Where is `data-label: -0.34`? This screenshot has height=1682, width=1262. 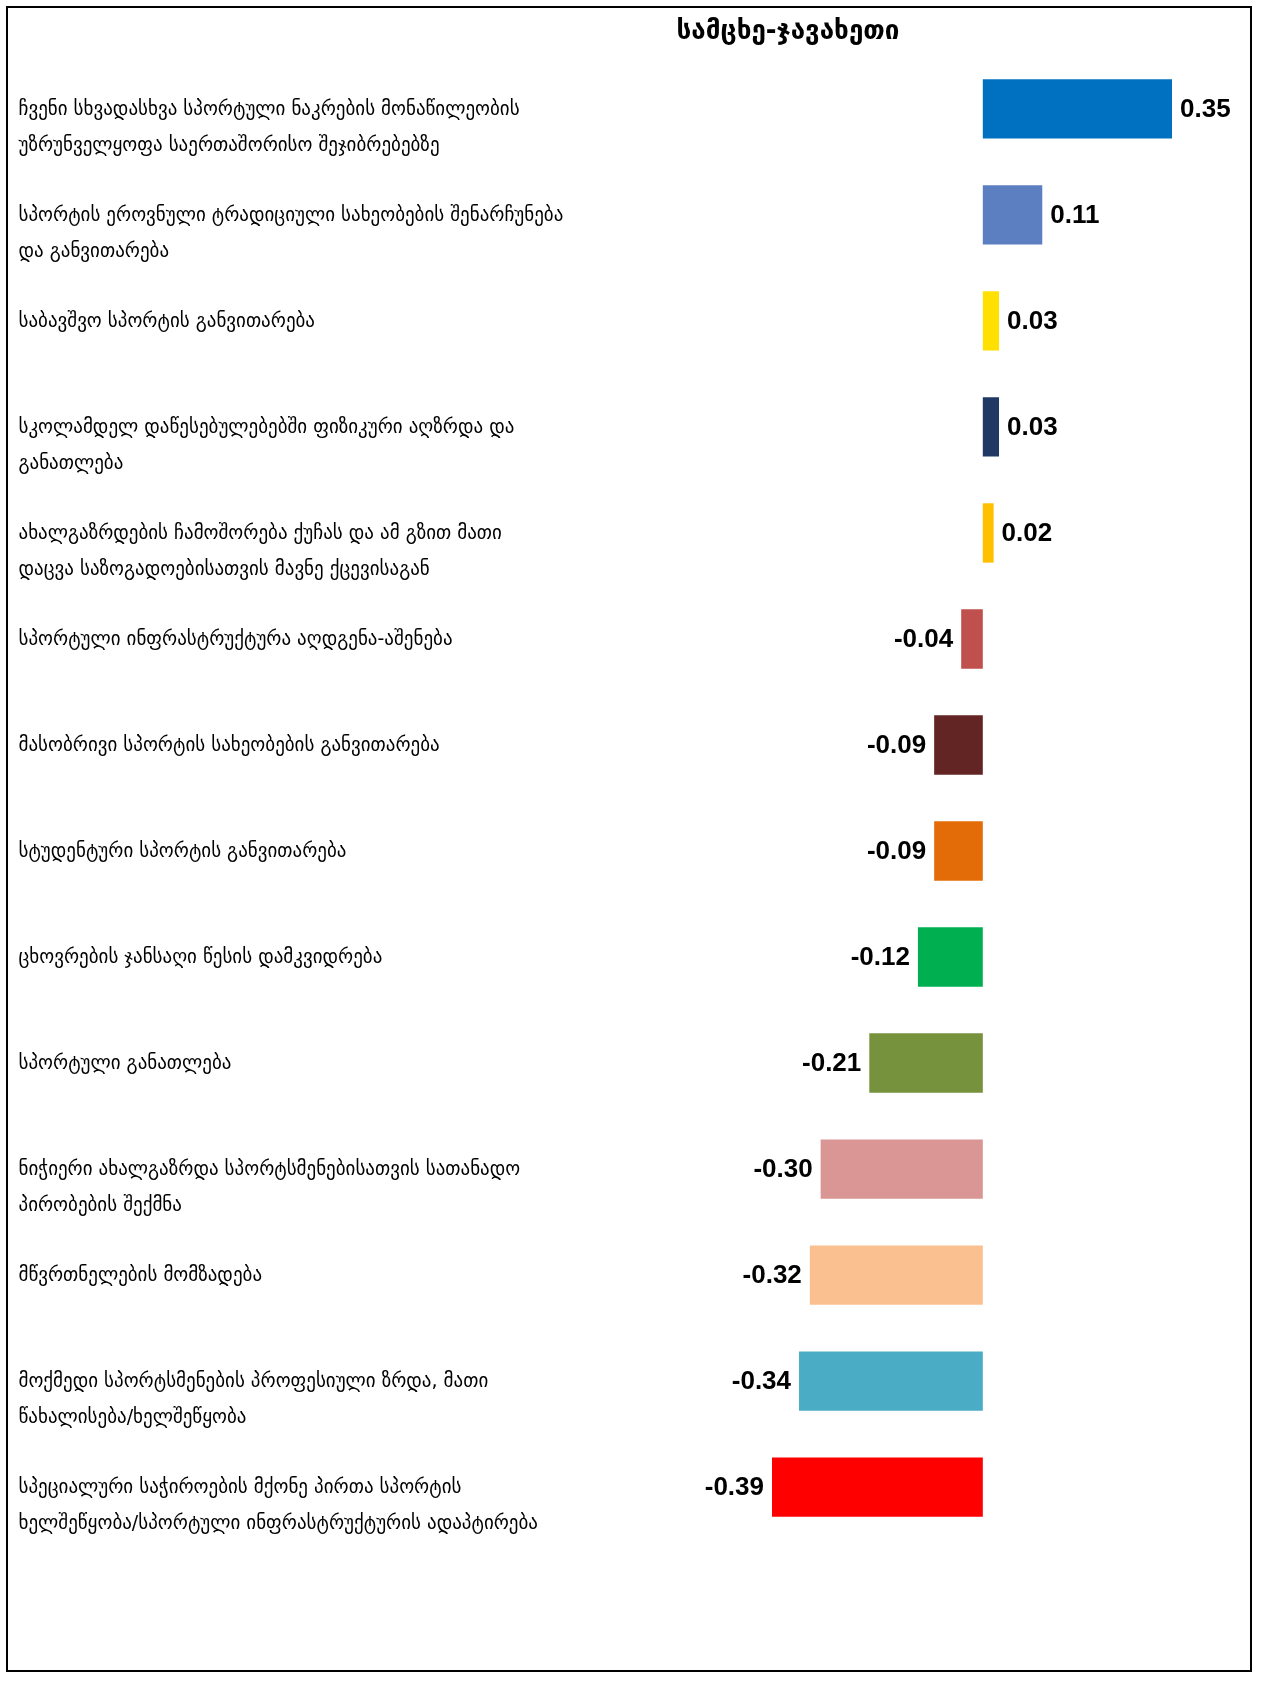
data-label: -0.34 is located at coordinates (761, 1380).